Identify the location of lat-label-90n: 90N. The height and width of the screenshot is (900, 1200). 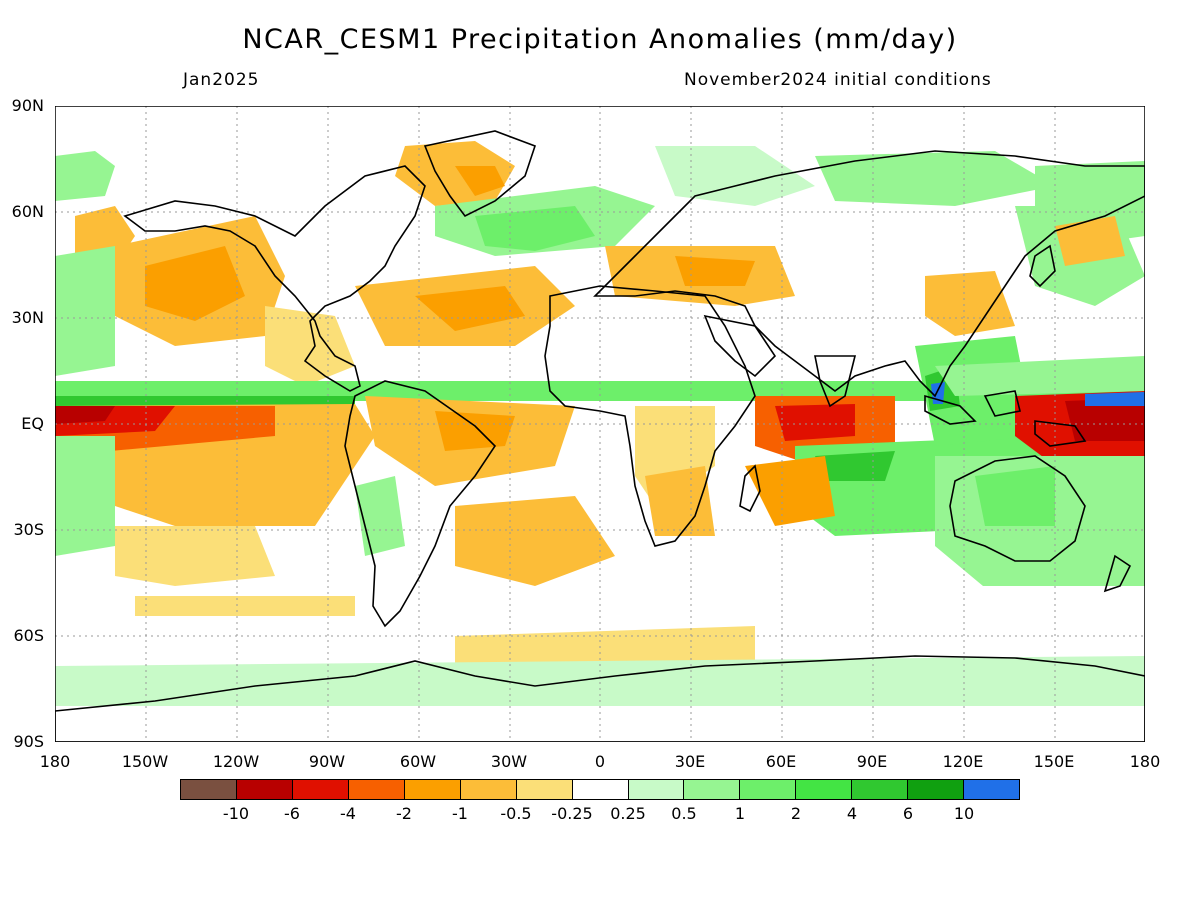
(27, 105).